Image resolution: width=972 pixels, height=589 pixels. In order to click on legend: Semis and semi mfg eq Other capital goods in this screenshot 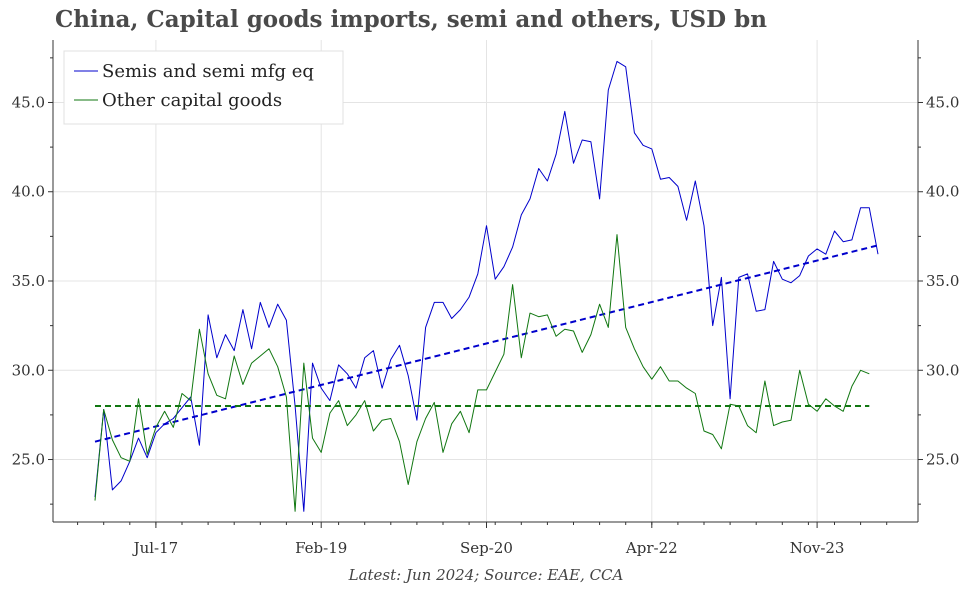, I will do `click(203, 87)`.